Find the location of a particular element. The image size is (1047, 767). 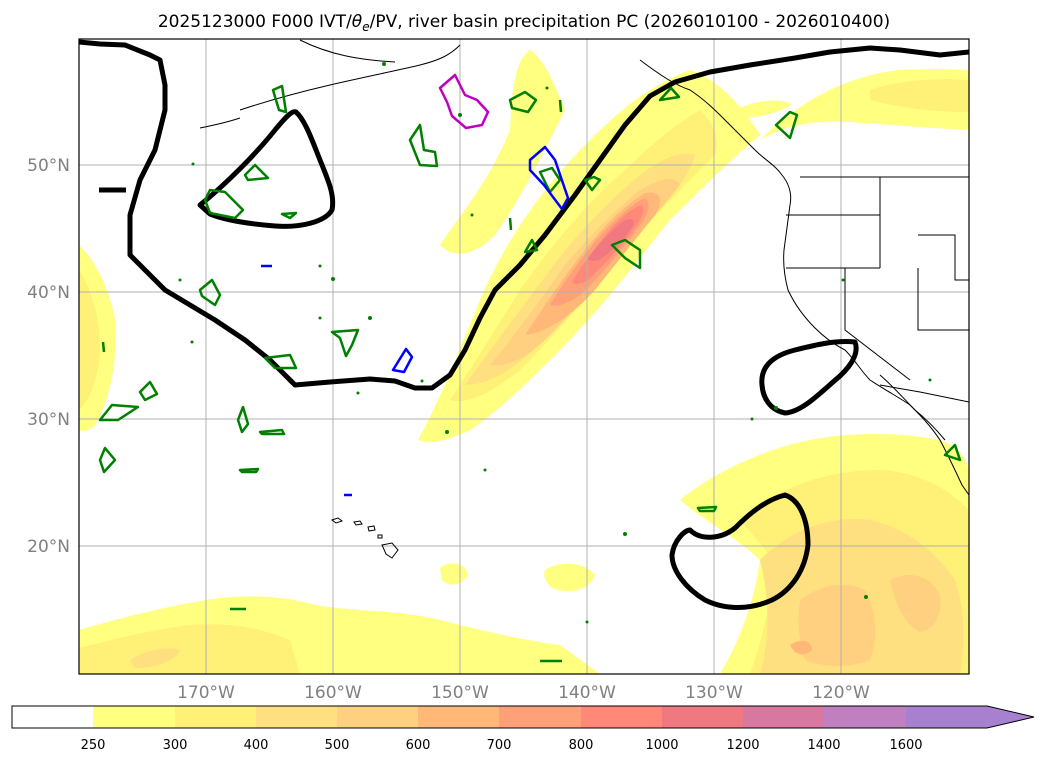

colorbar-label-400: 400 is located at coordinates (256, 745).